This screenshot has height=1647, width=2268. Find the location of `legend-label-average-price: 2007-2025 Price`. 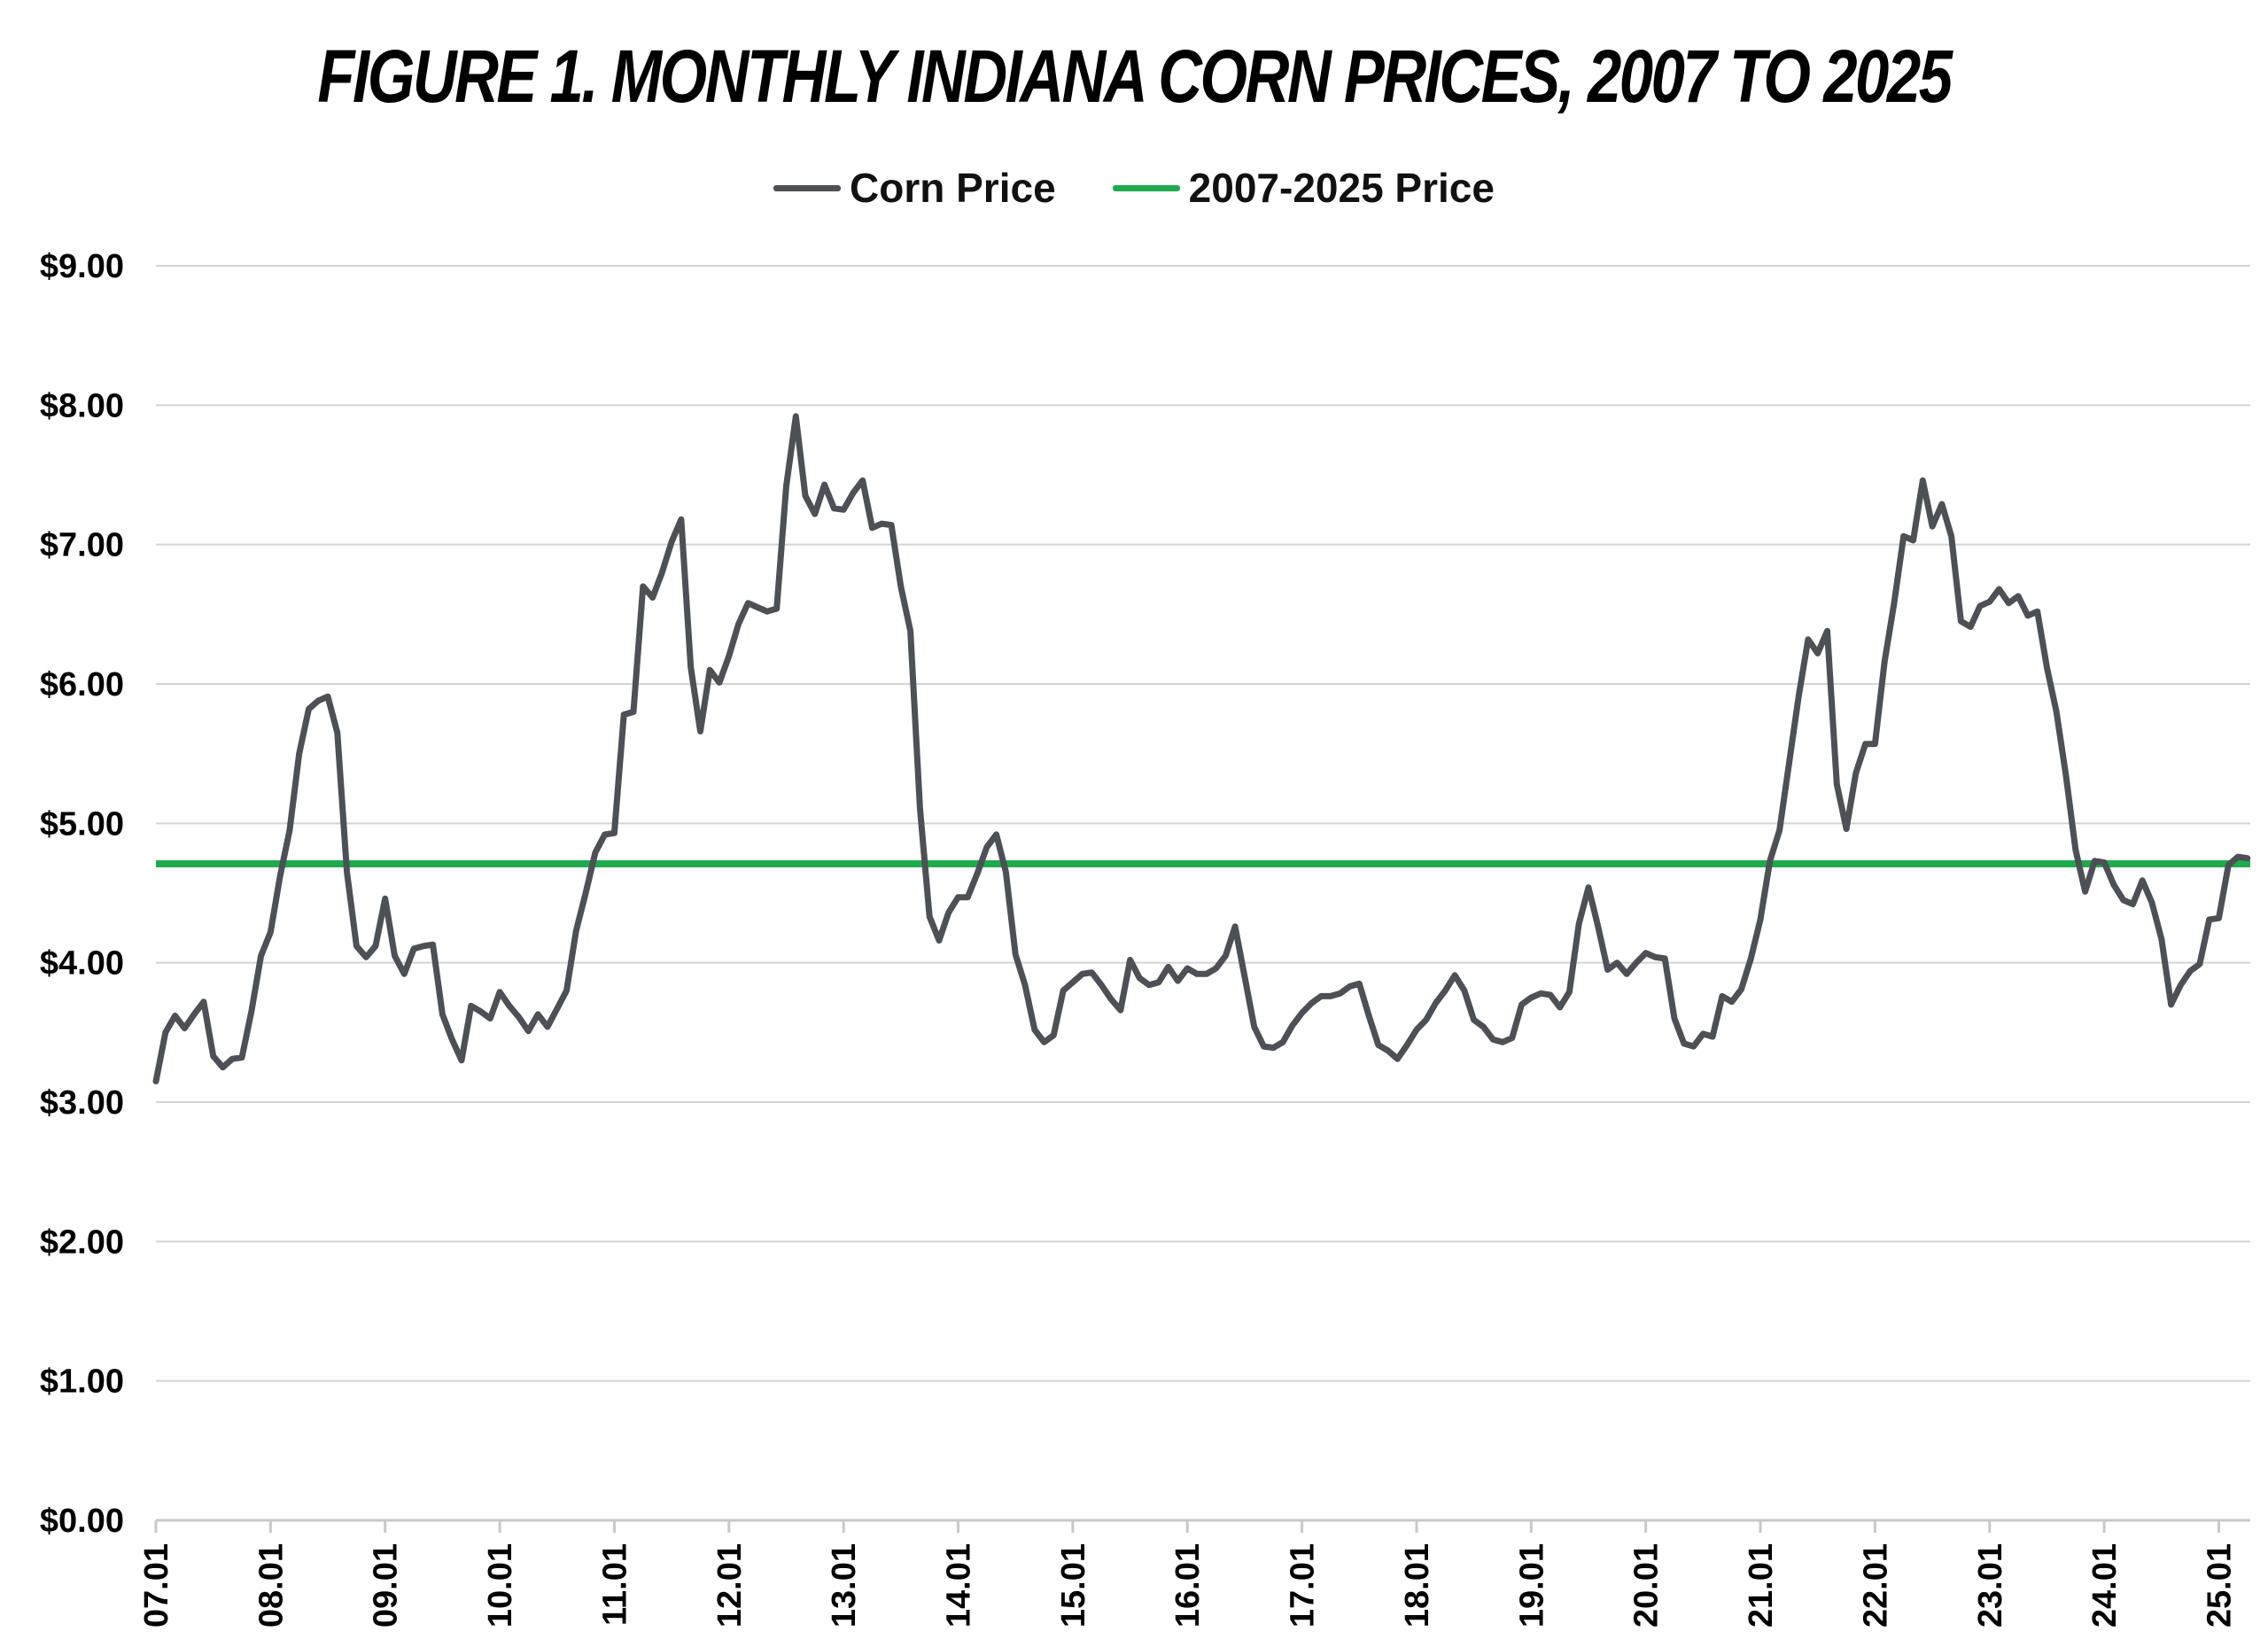

legend-label-average-price: 2007-2025 Price is located at coordinates (1341, 188).